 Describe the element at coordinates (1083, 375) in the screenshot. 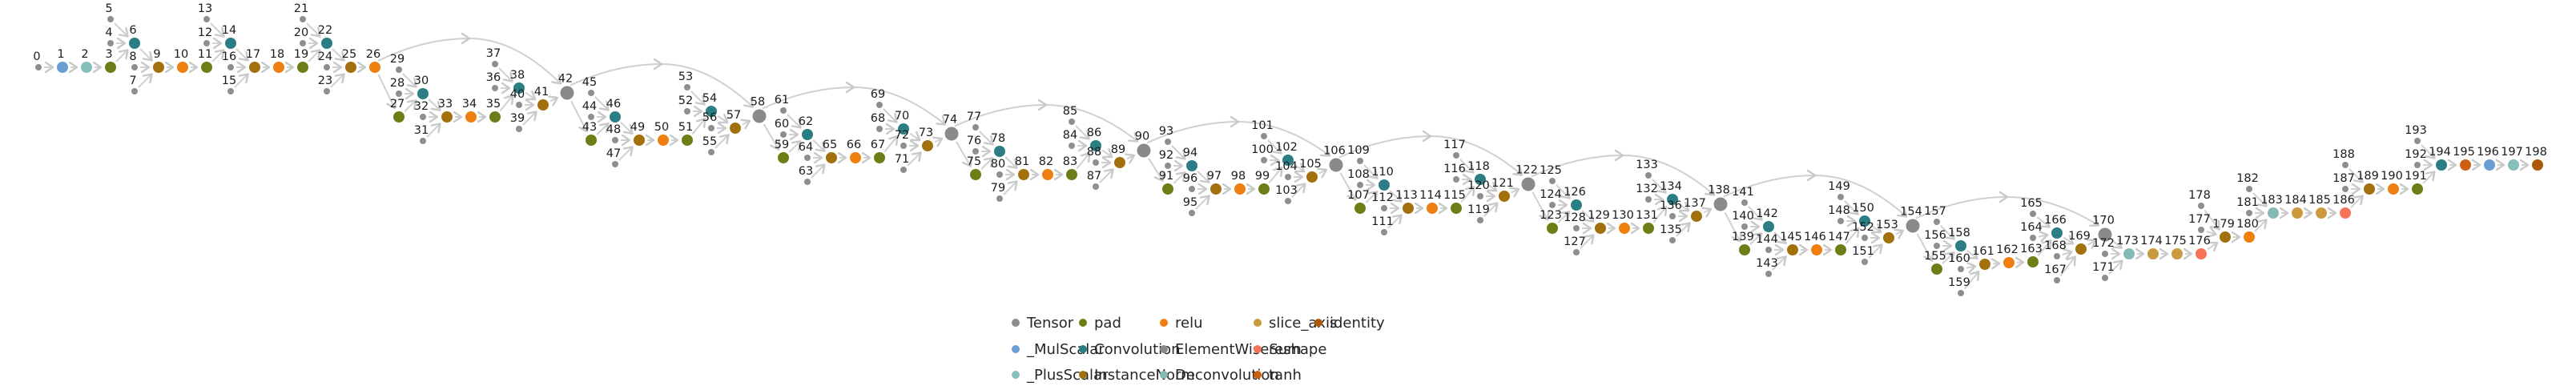

I see `legend-marker-instancenorm` at that location.